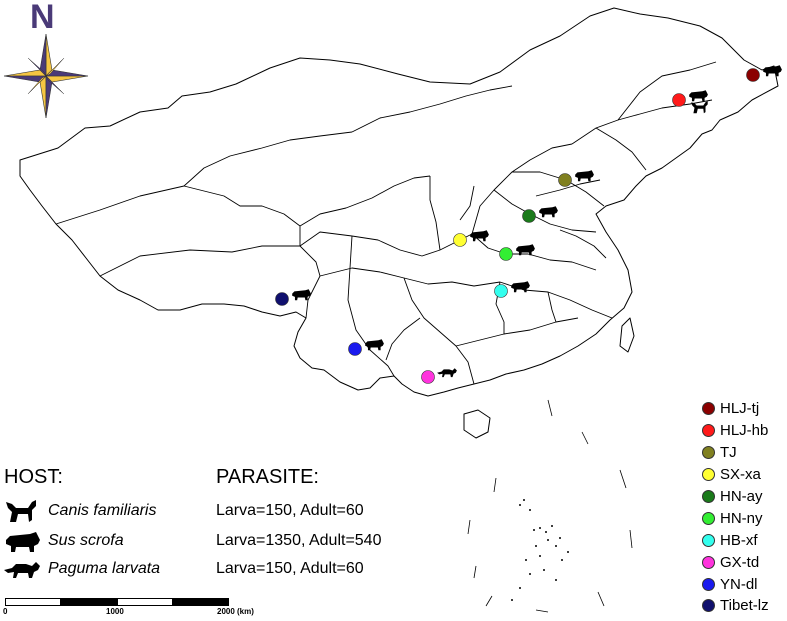  Describe the element at coordinates (86, 540) in the screenshot. I see `host-name: Sus scrofa` at that location.